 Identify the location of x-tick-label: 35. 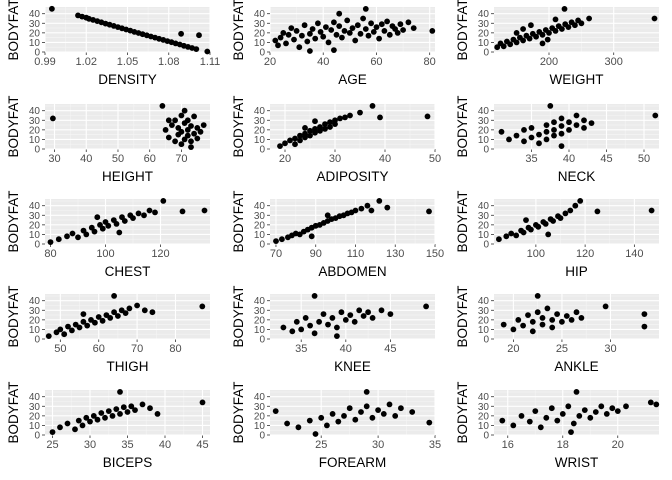
(127, 445).